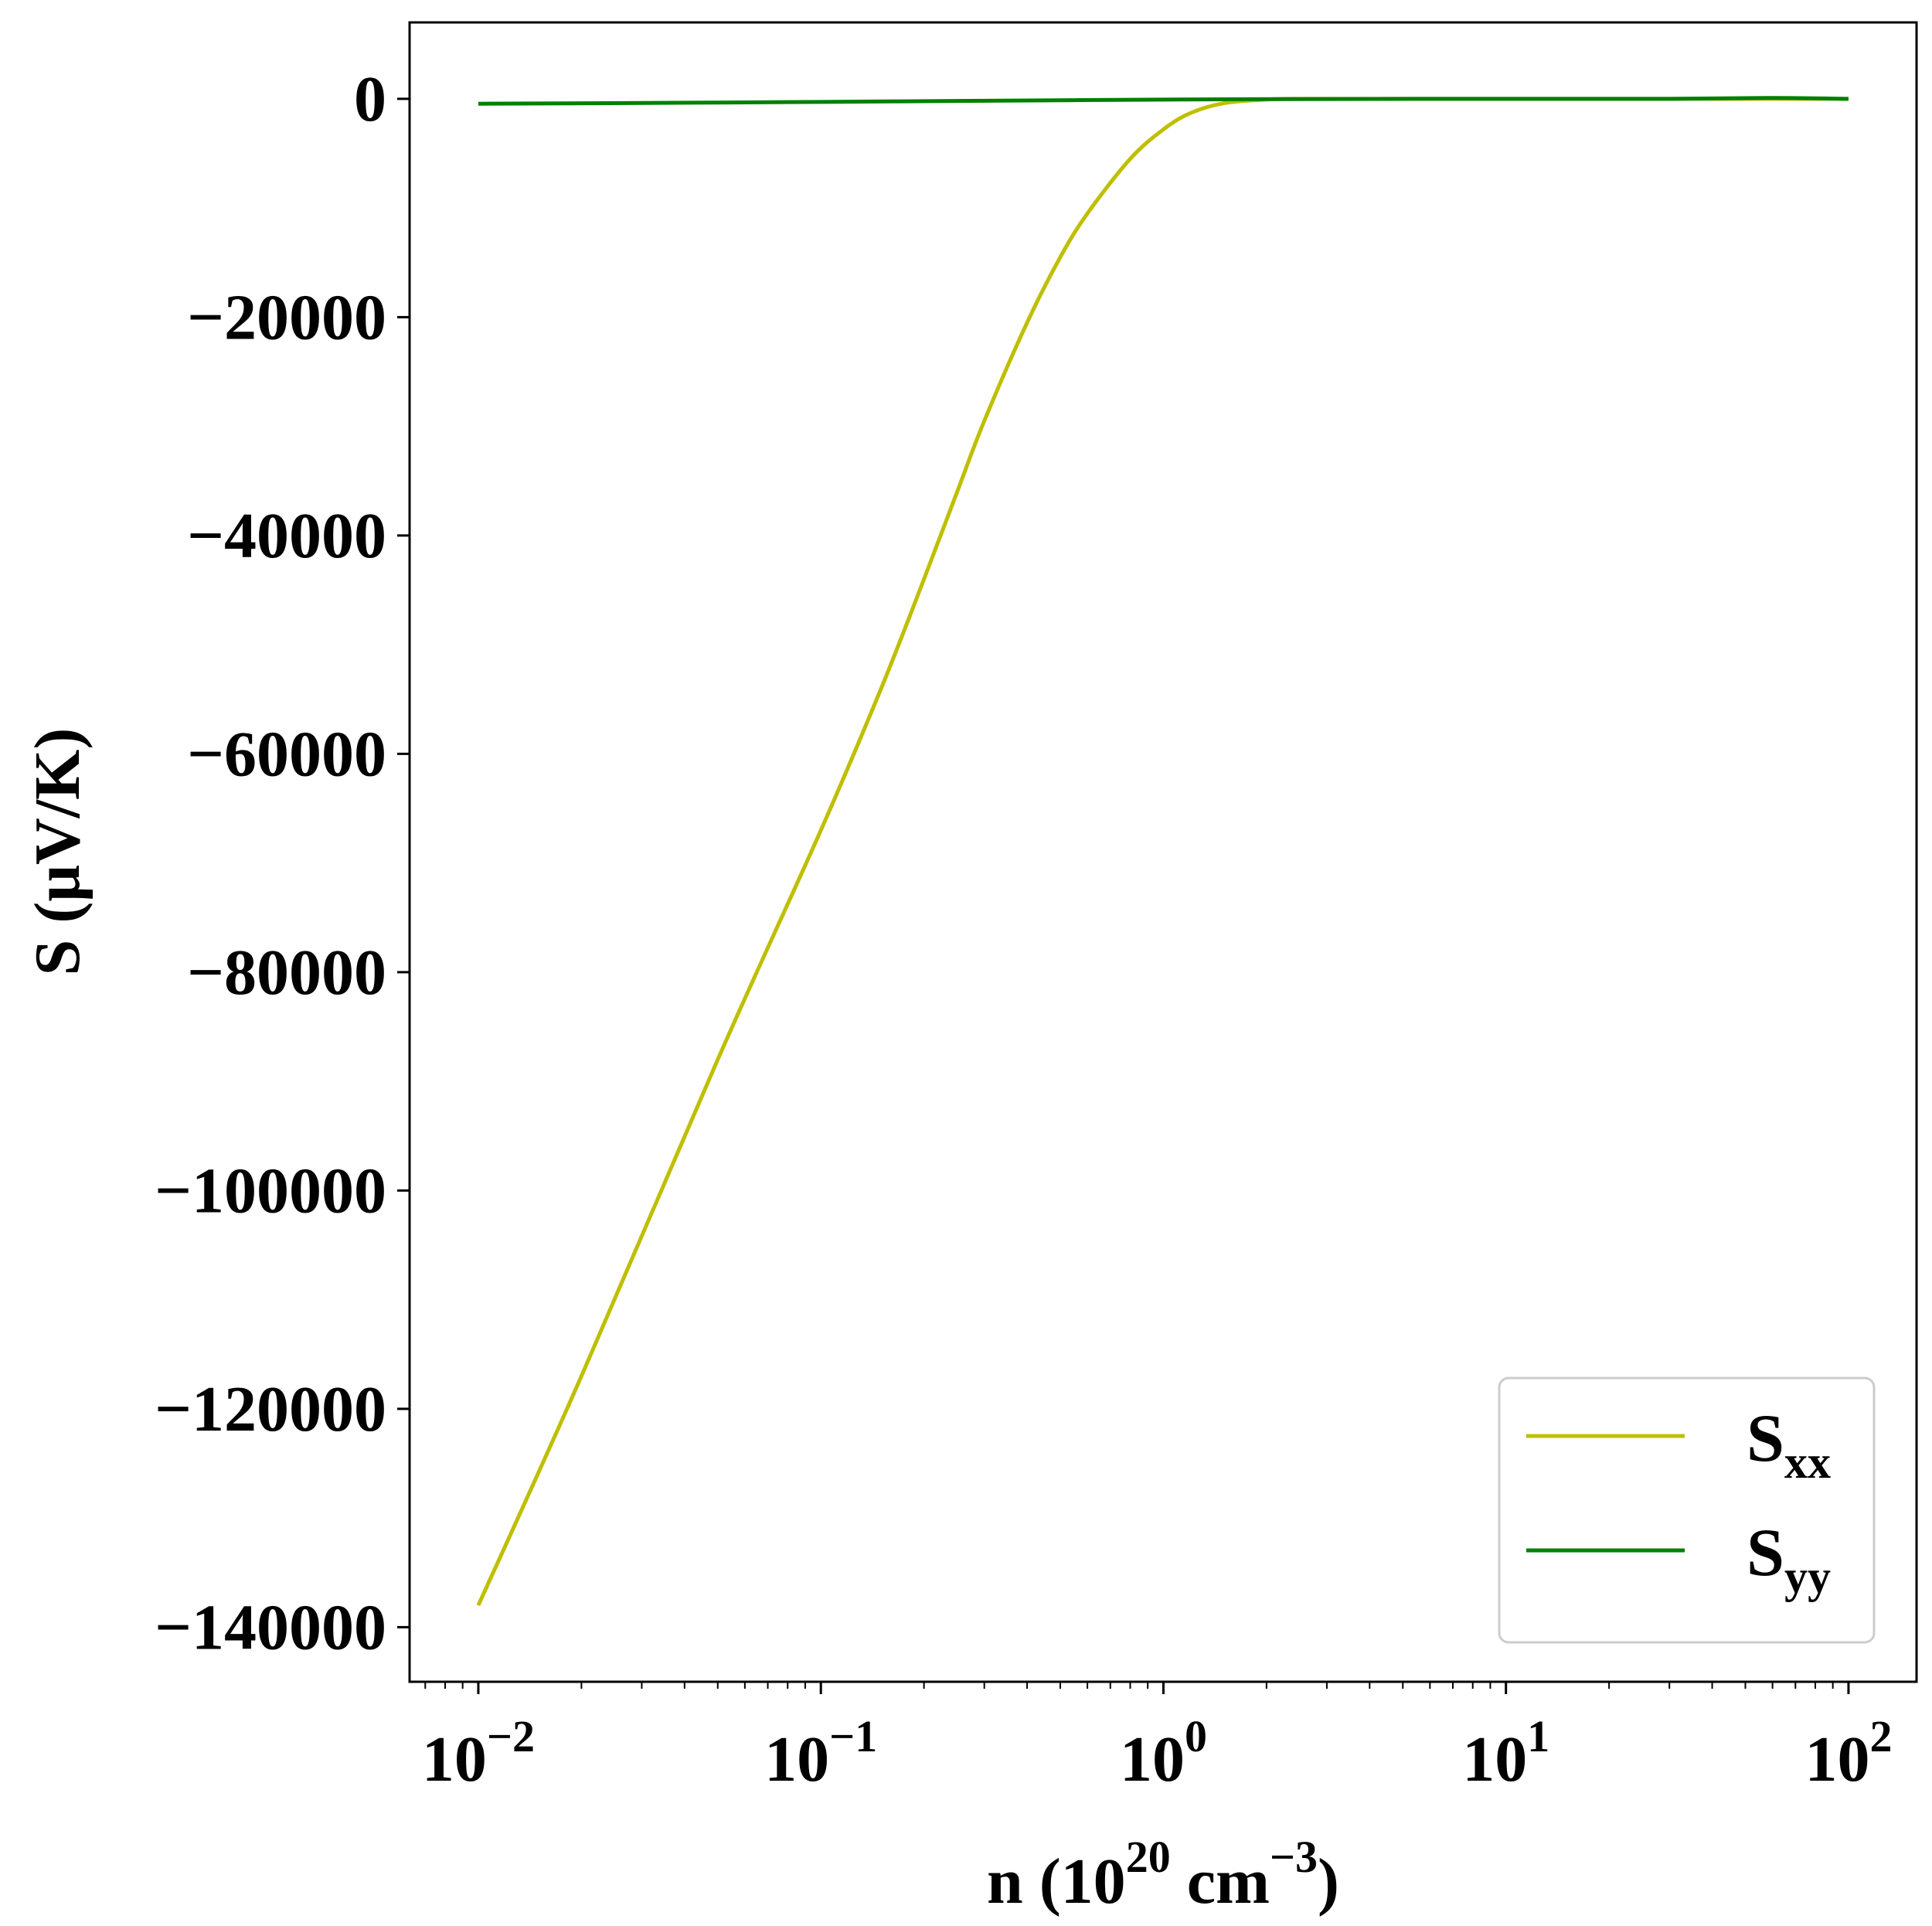  What do you see at coordinates (1538, 1736) in the screenshot?
I see `x-tick-label-exponent: 1` at bounding box center [1538, 1736].